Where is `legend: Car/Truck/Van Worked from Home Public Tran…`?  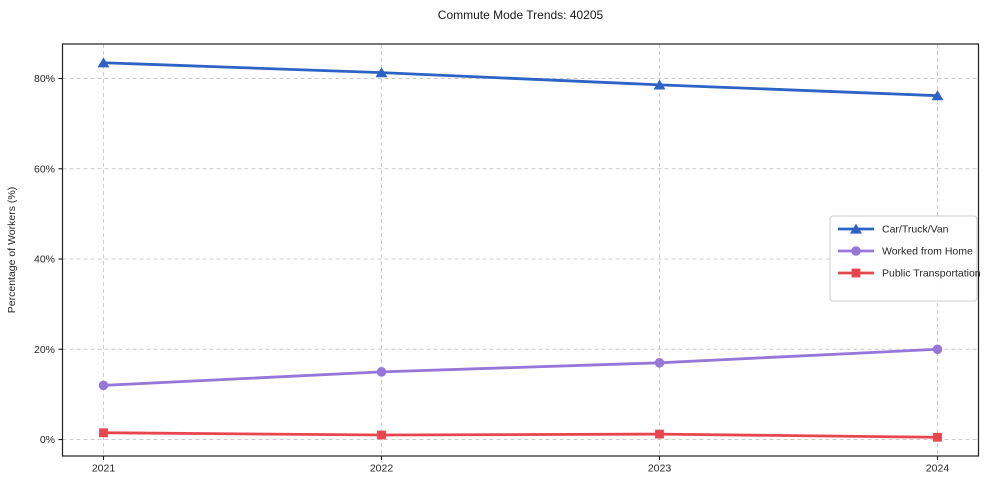
legend: Car/Truck/Van Worked from Home Public Tran… is located at coordinates (905, 258).